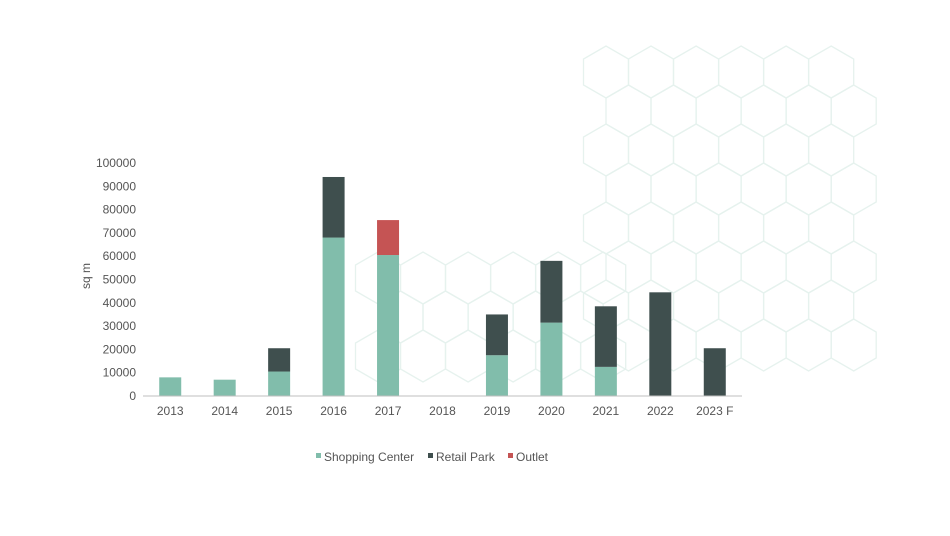 Image resolution: width=950 pixels, height=536 pixels. What do you see at coordinates (120, 256) in the screenshot?
I see `y-tick-label: 60000` at bounding box center [120, 256].